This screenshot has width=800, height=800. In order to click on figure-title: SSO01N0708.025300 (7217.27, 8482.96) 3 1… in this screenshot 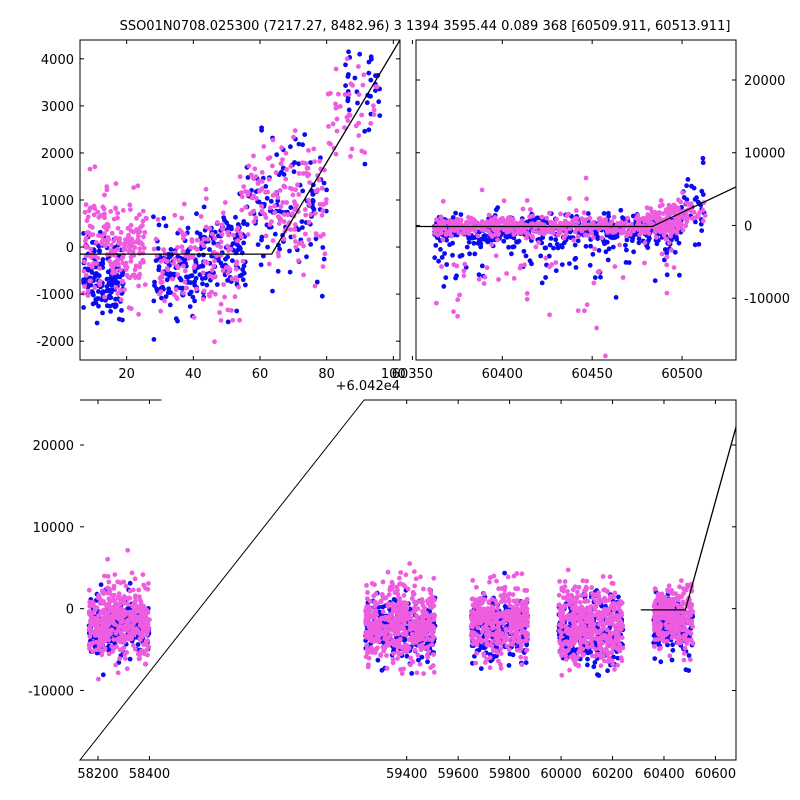, I will do `click(425, 26)`.